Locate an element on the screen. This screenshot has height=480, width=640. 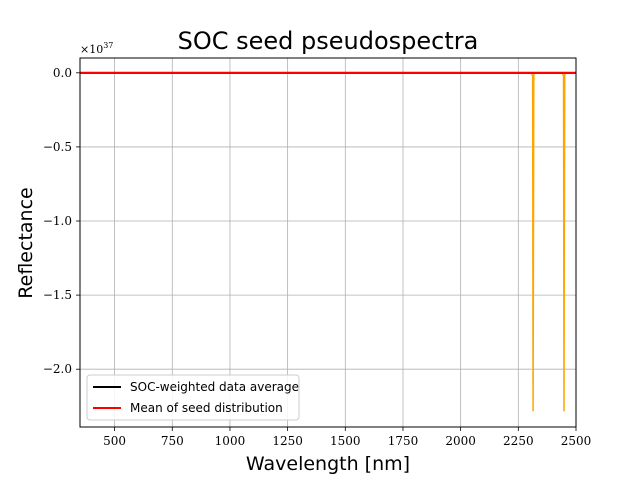
x-axis-ticks: 500 750 1000 1250 1500 1750 2000 2250 2500 is located at coordinates (347, 437).